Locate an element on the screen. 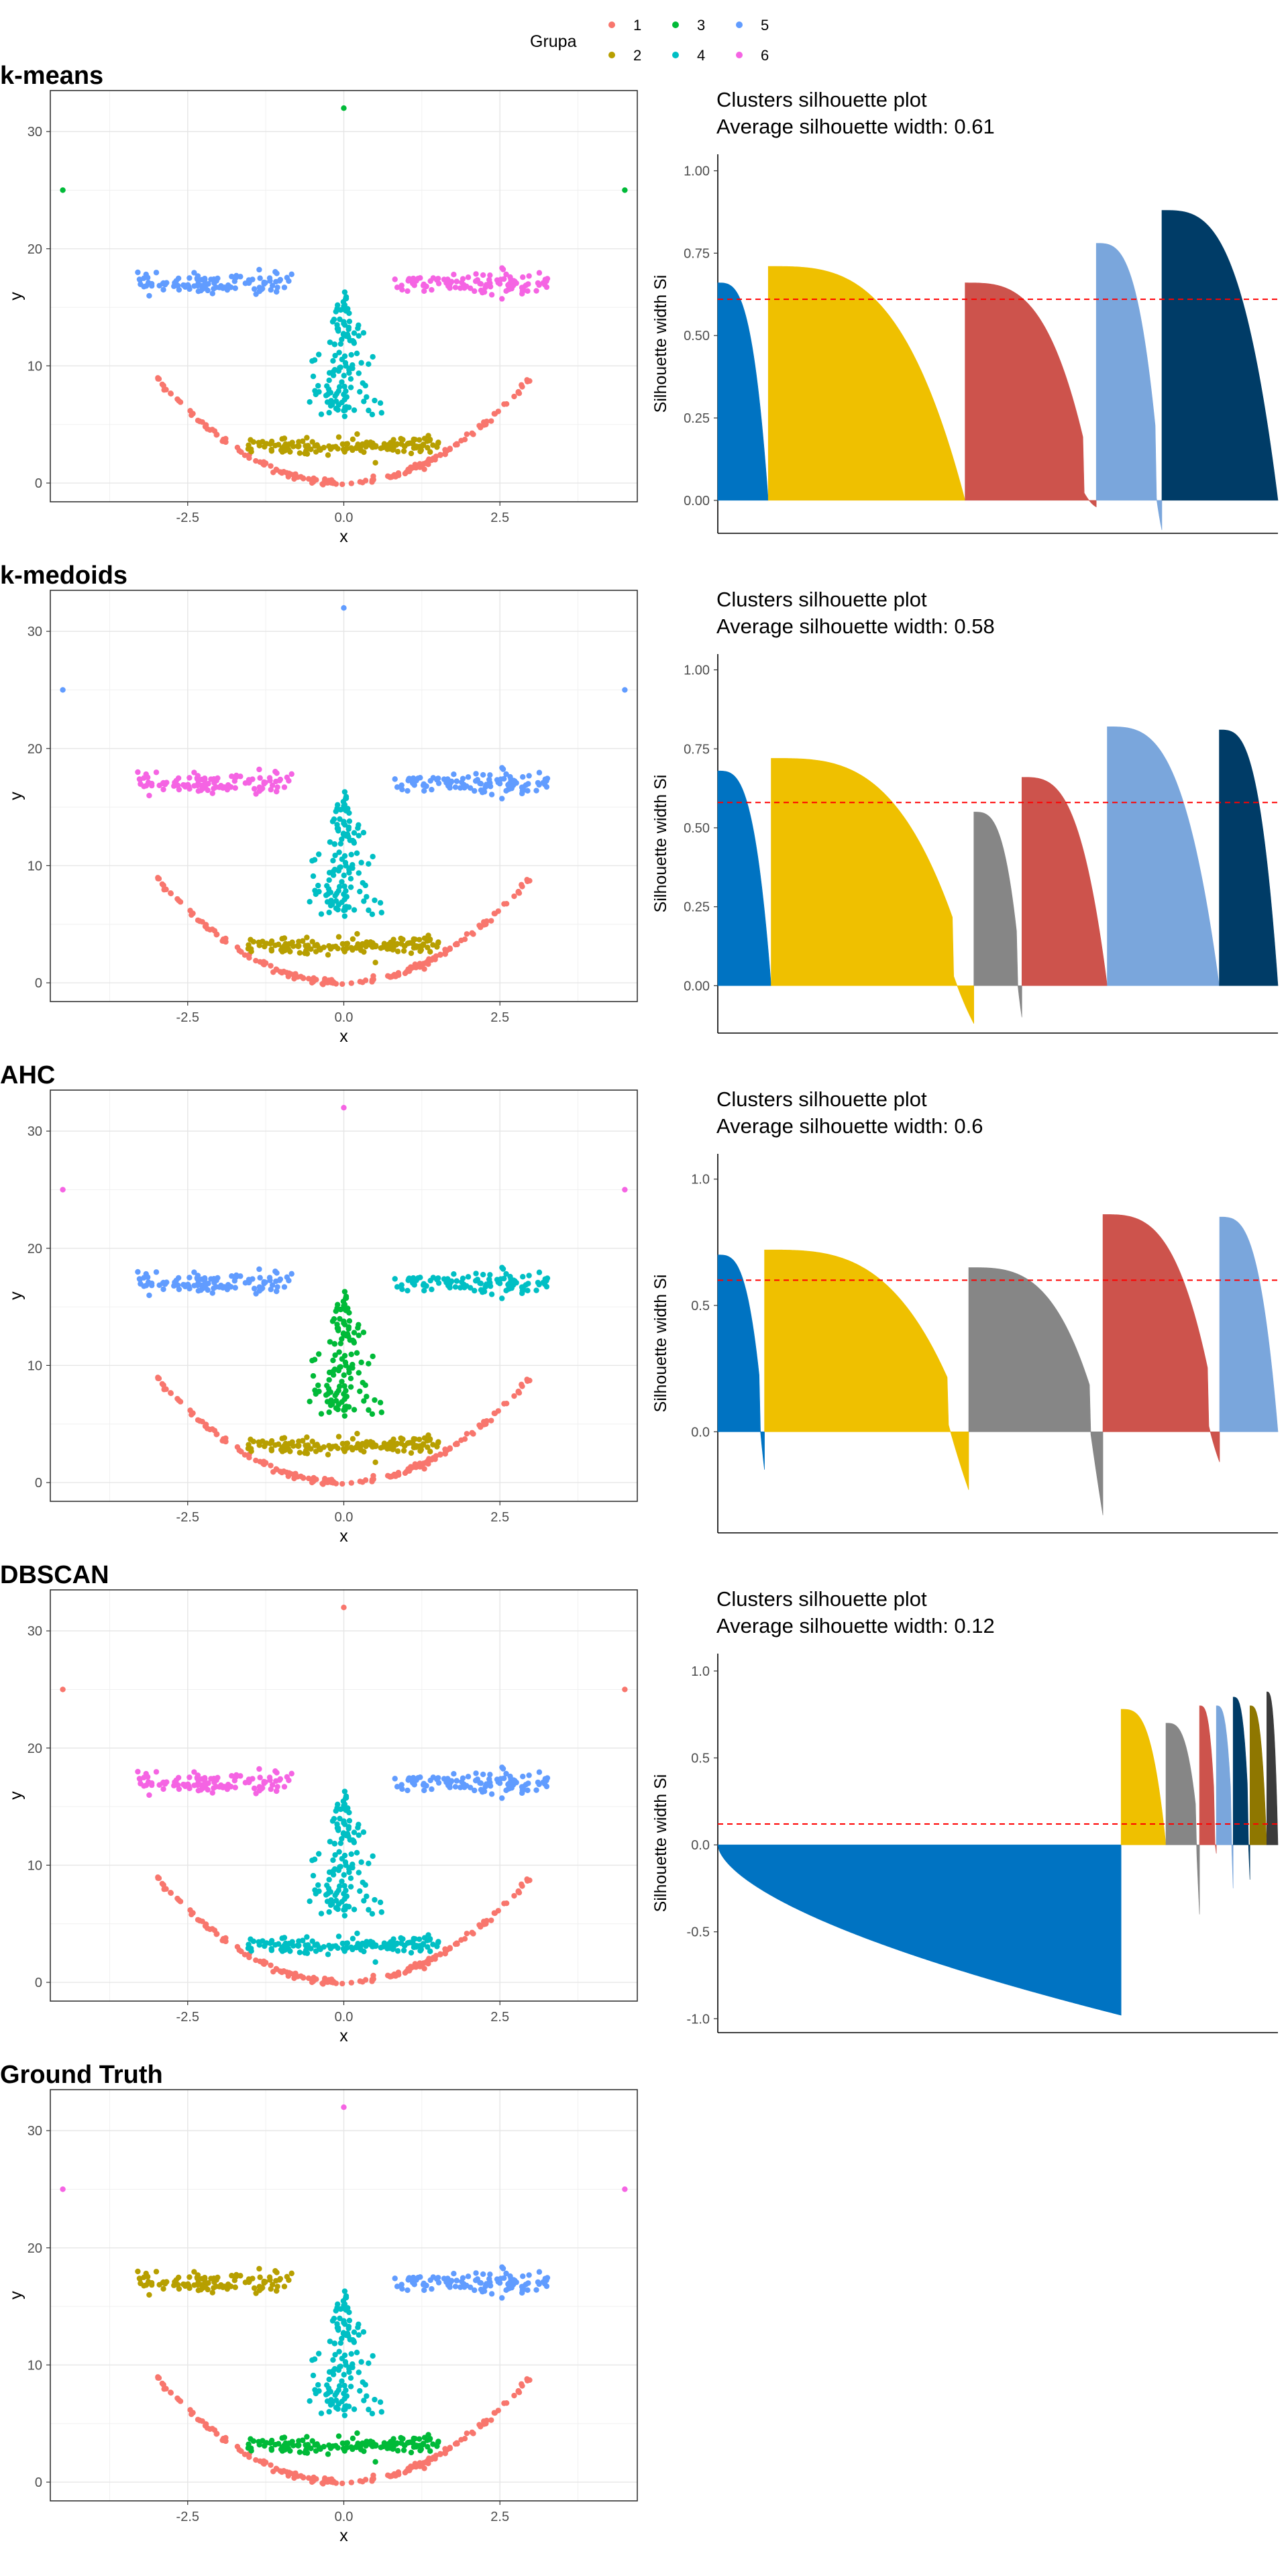 This screenshot has width=1288, height=2576. y-tick-label: 1.0 is located at coordinates (700, 1180).